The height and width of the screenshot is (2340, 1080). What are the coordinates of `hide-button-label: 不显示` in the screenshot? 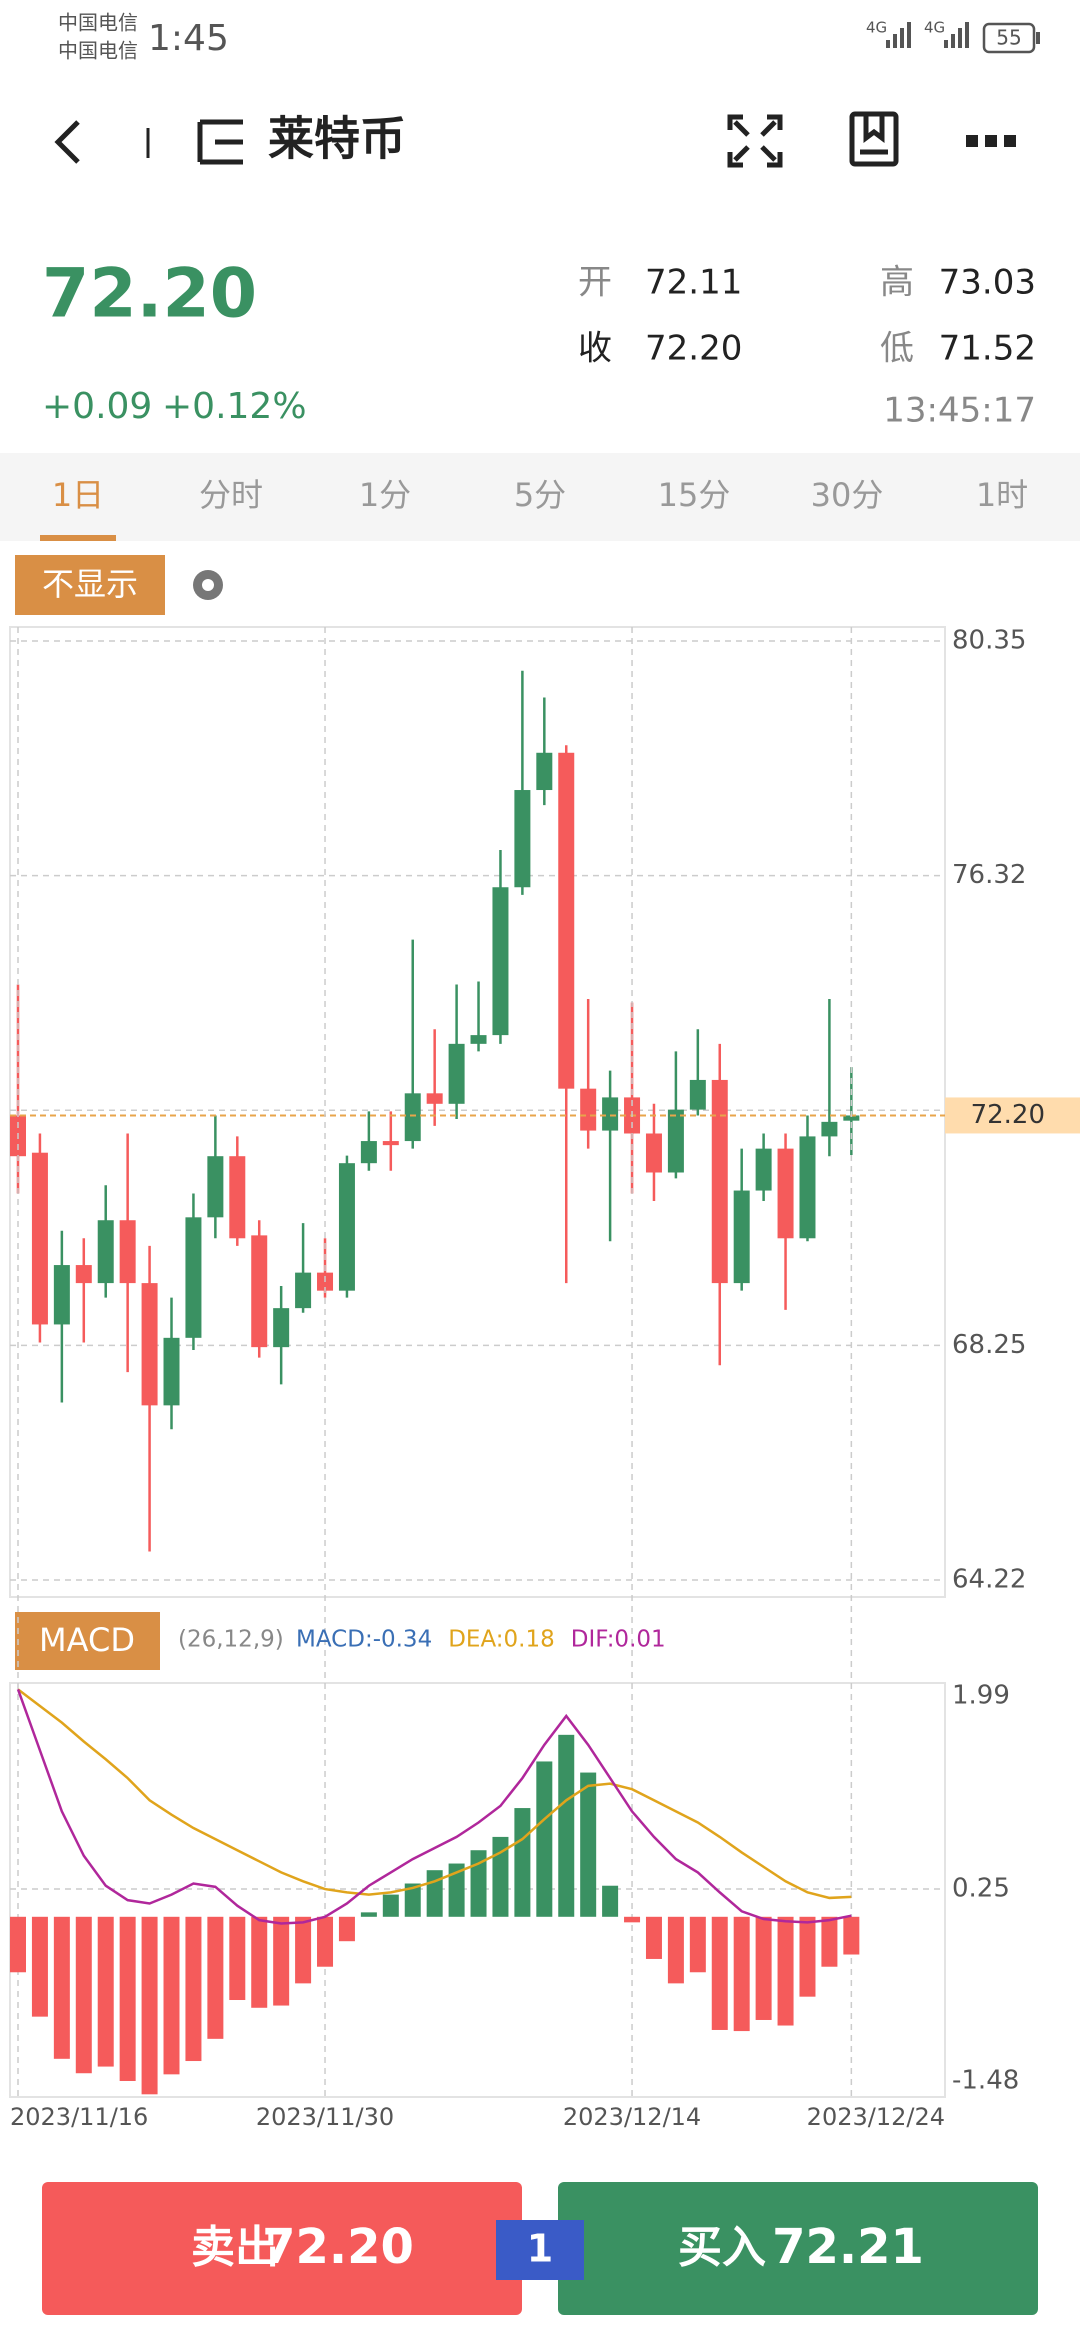 It's located at (90, 584).